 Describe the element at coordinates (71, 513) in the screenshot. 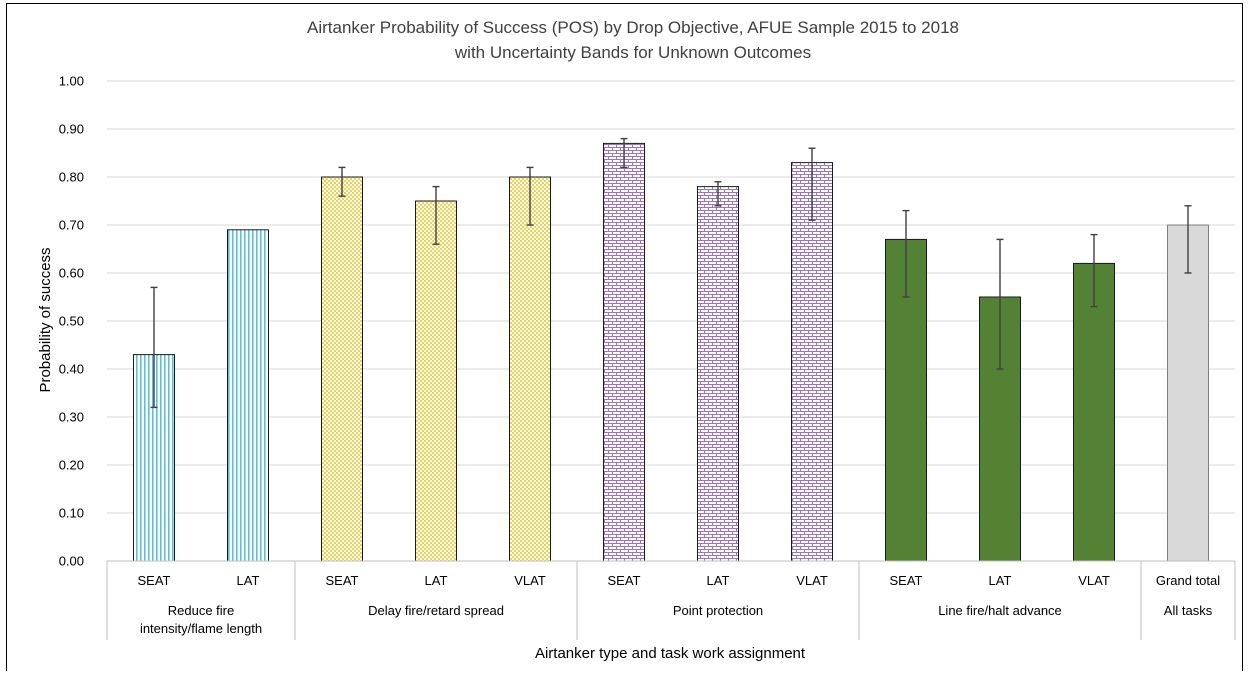

I see `y-tick-label: 0.10` at that location.